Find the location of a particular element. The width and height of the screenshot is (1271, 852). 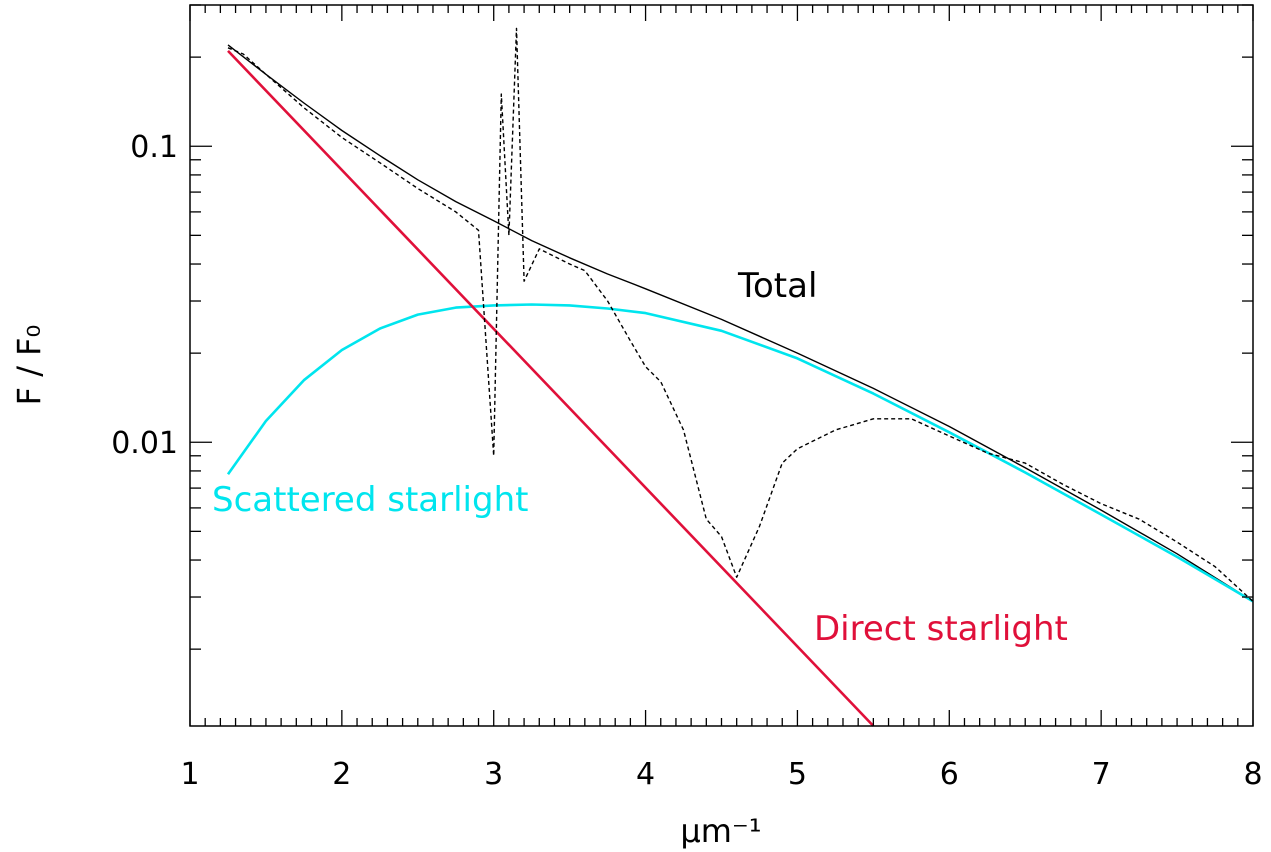

x-tick-label: 3 is located at coordinates (493, 774).